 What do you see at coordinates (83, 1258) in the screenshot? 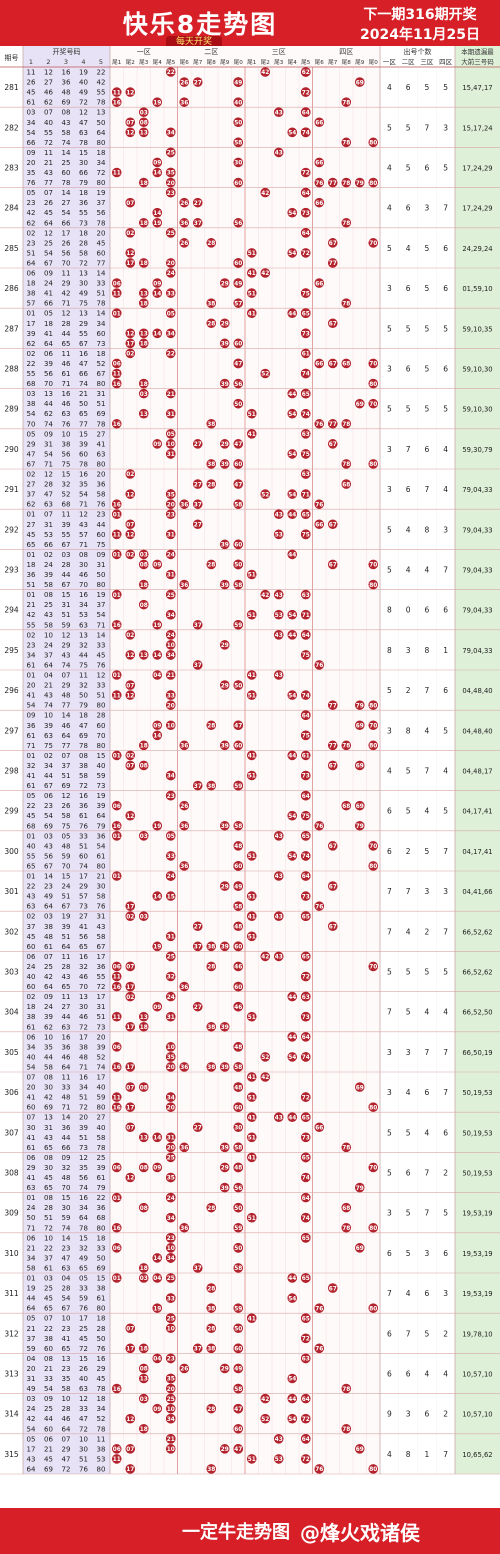
I see `draw-number: 49` at bounding box center [83, 1258].